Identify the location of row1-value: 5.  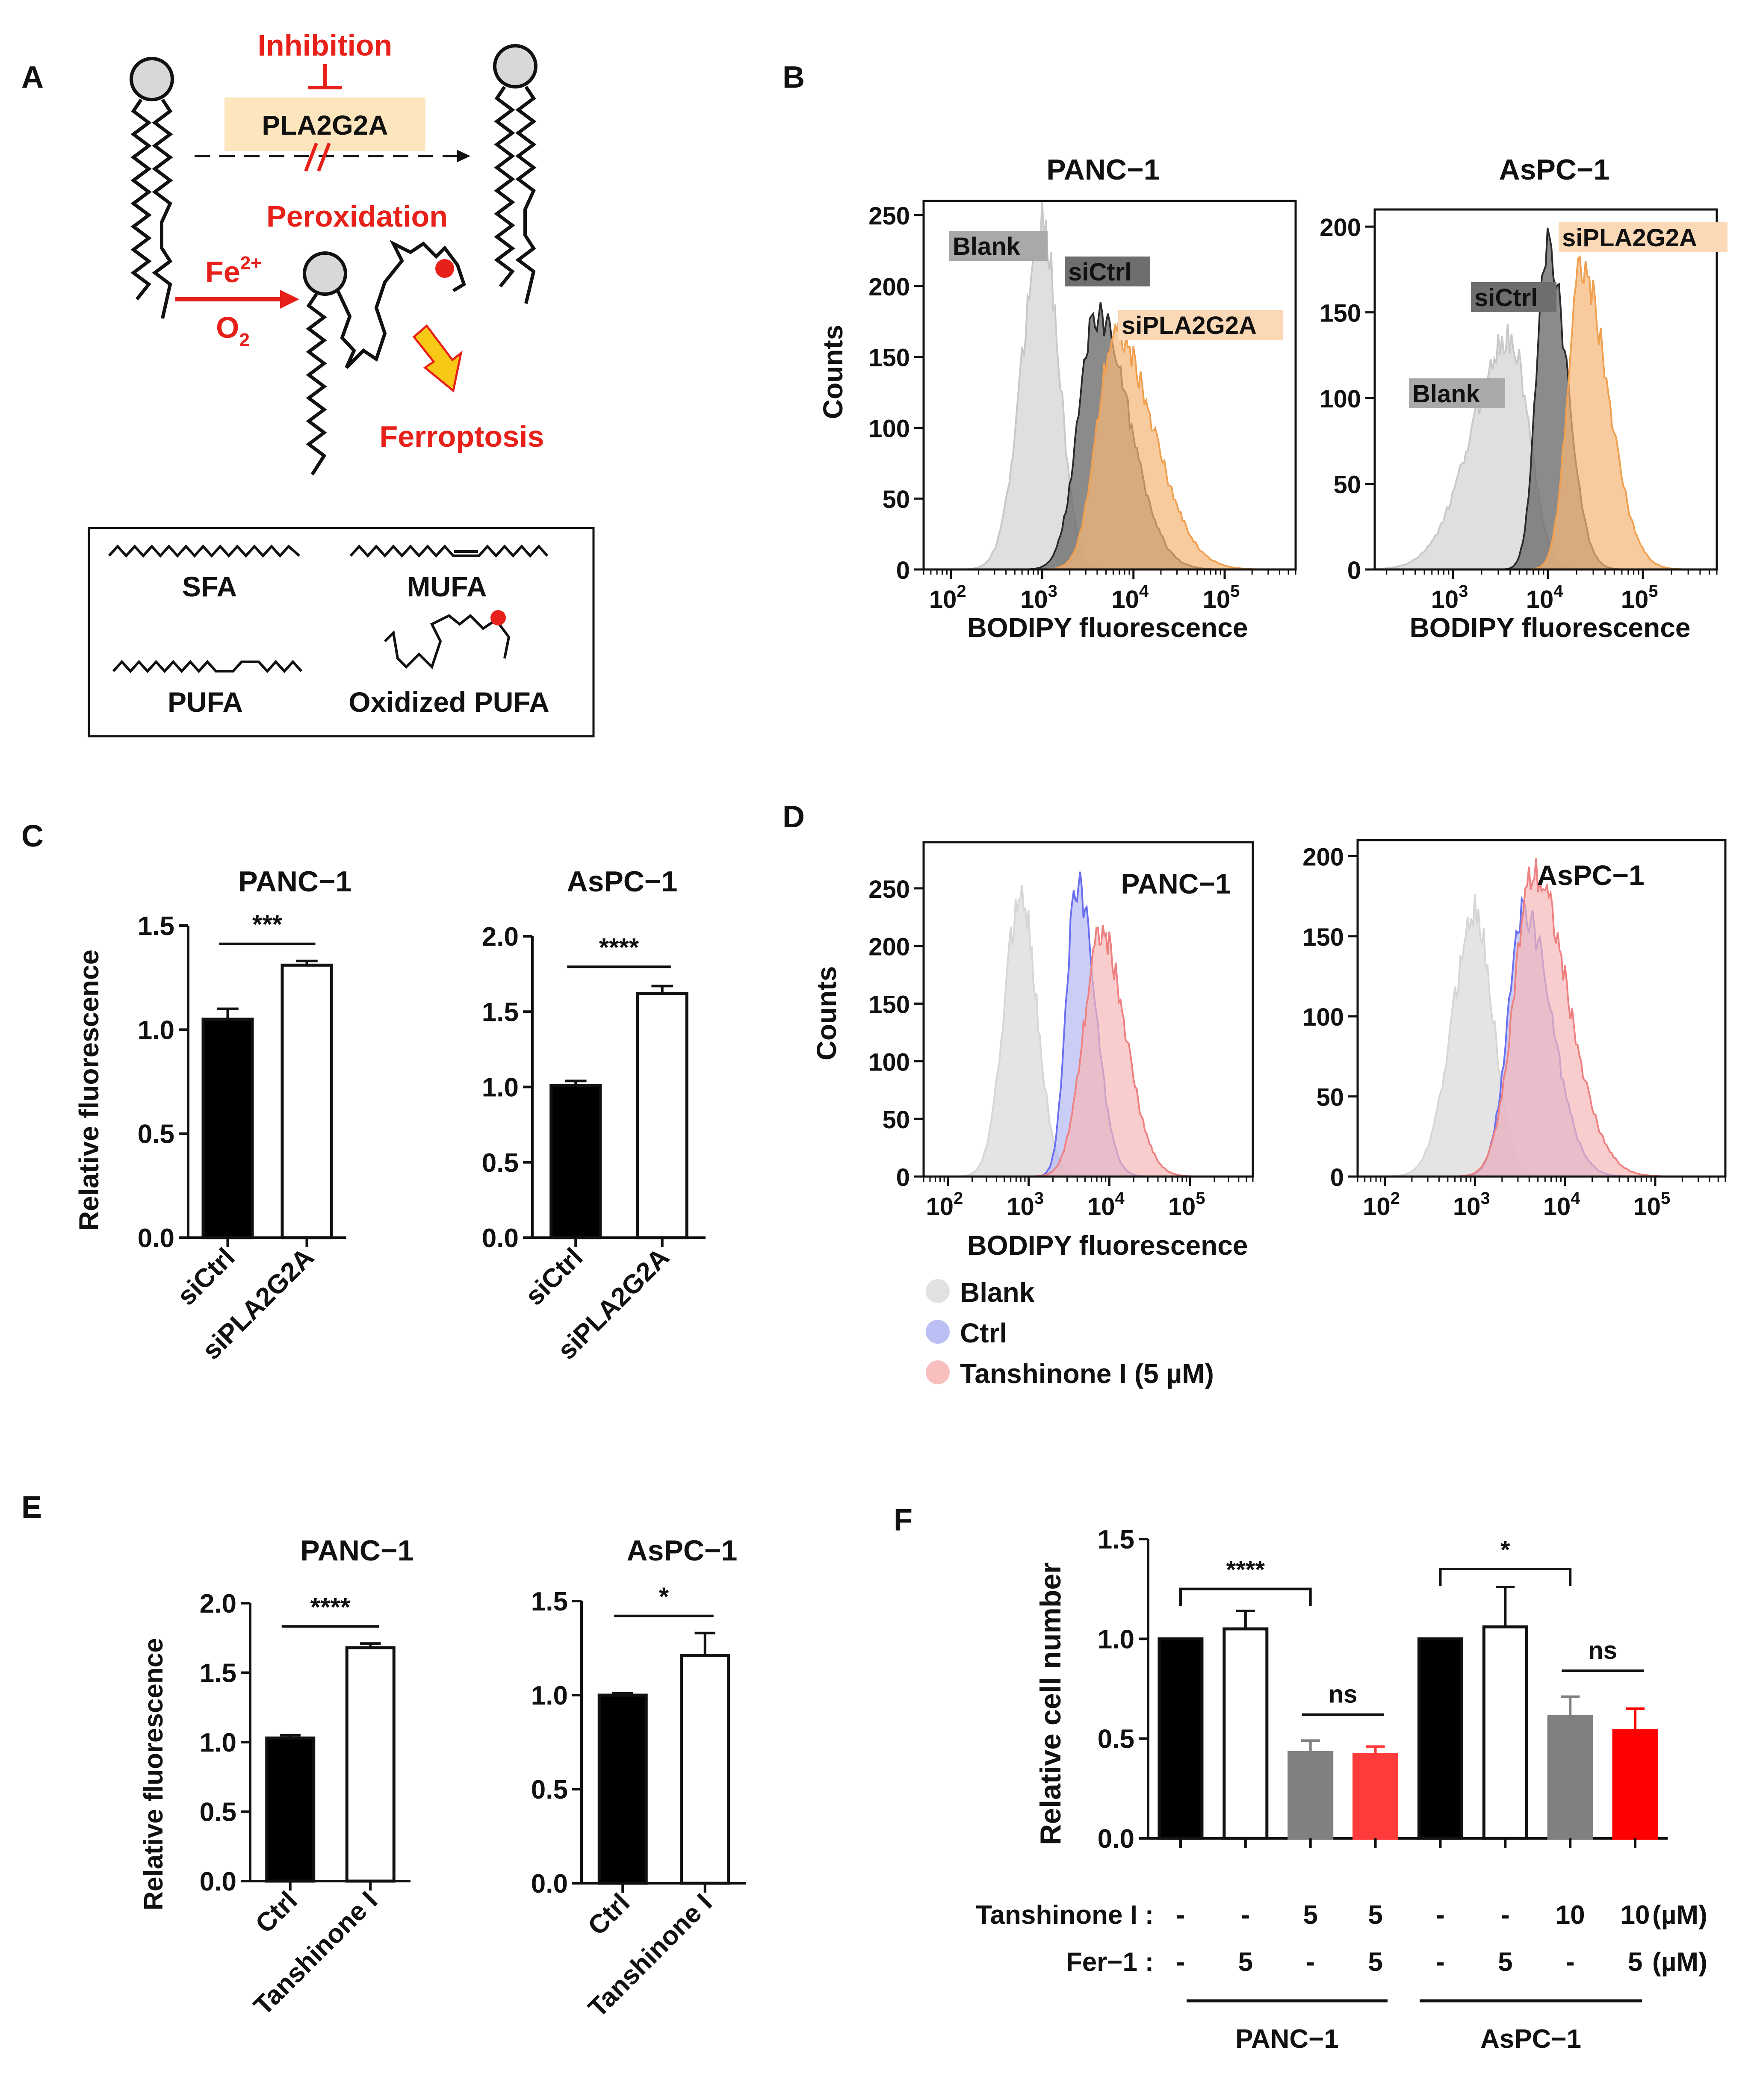
(1310, 1915).